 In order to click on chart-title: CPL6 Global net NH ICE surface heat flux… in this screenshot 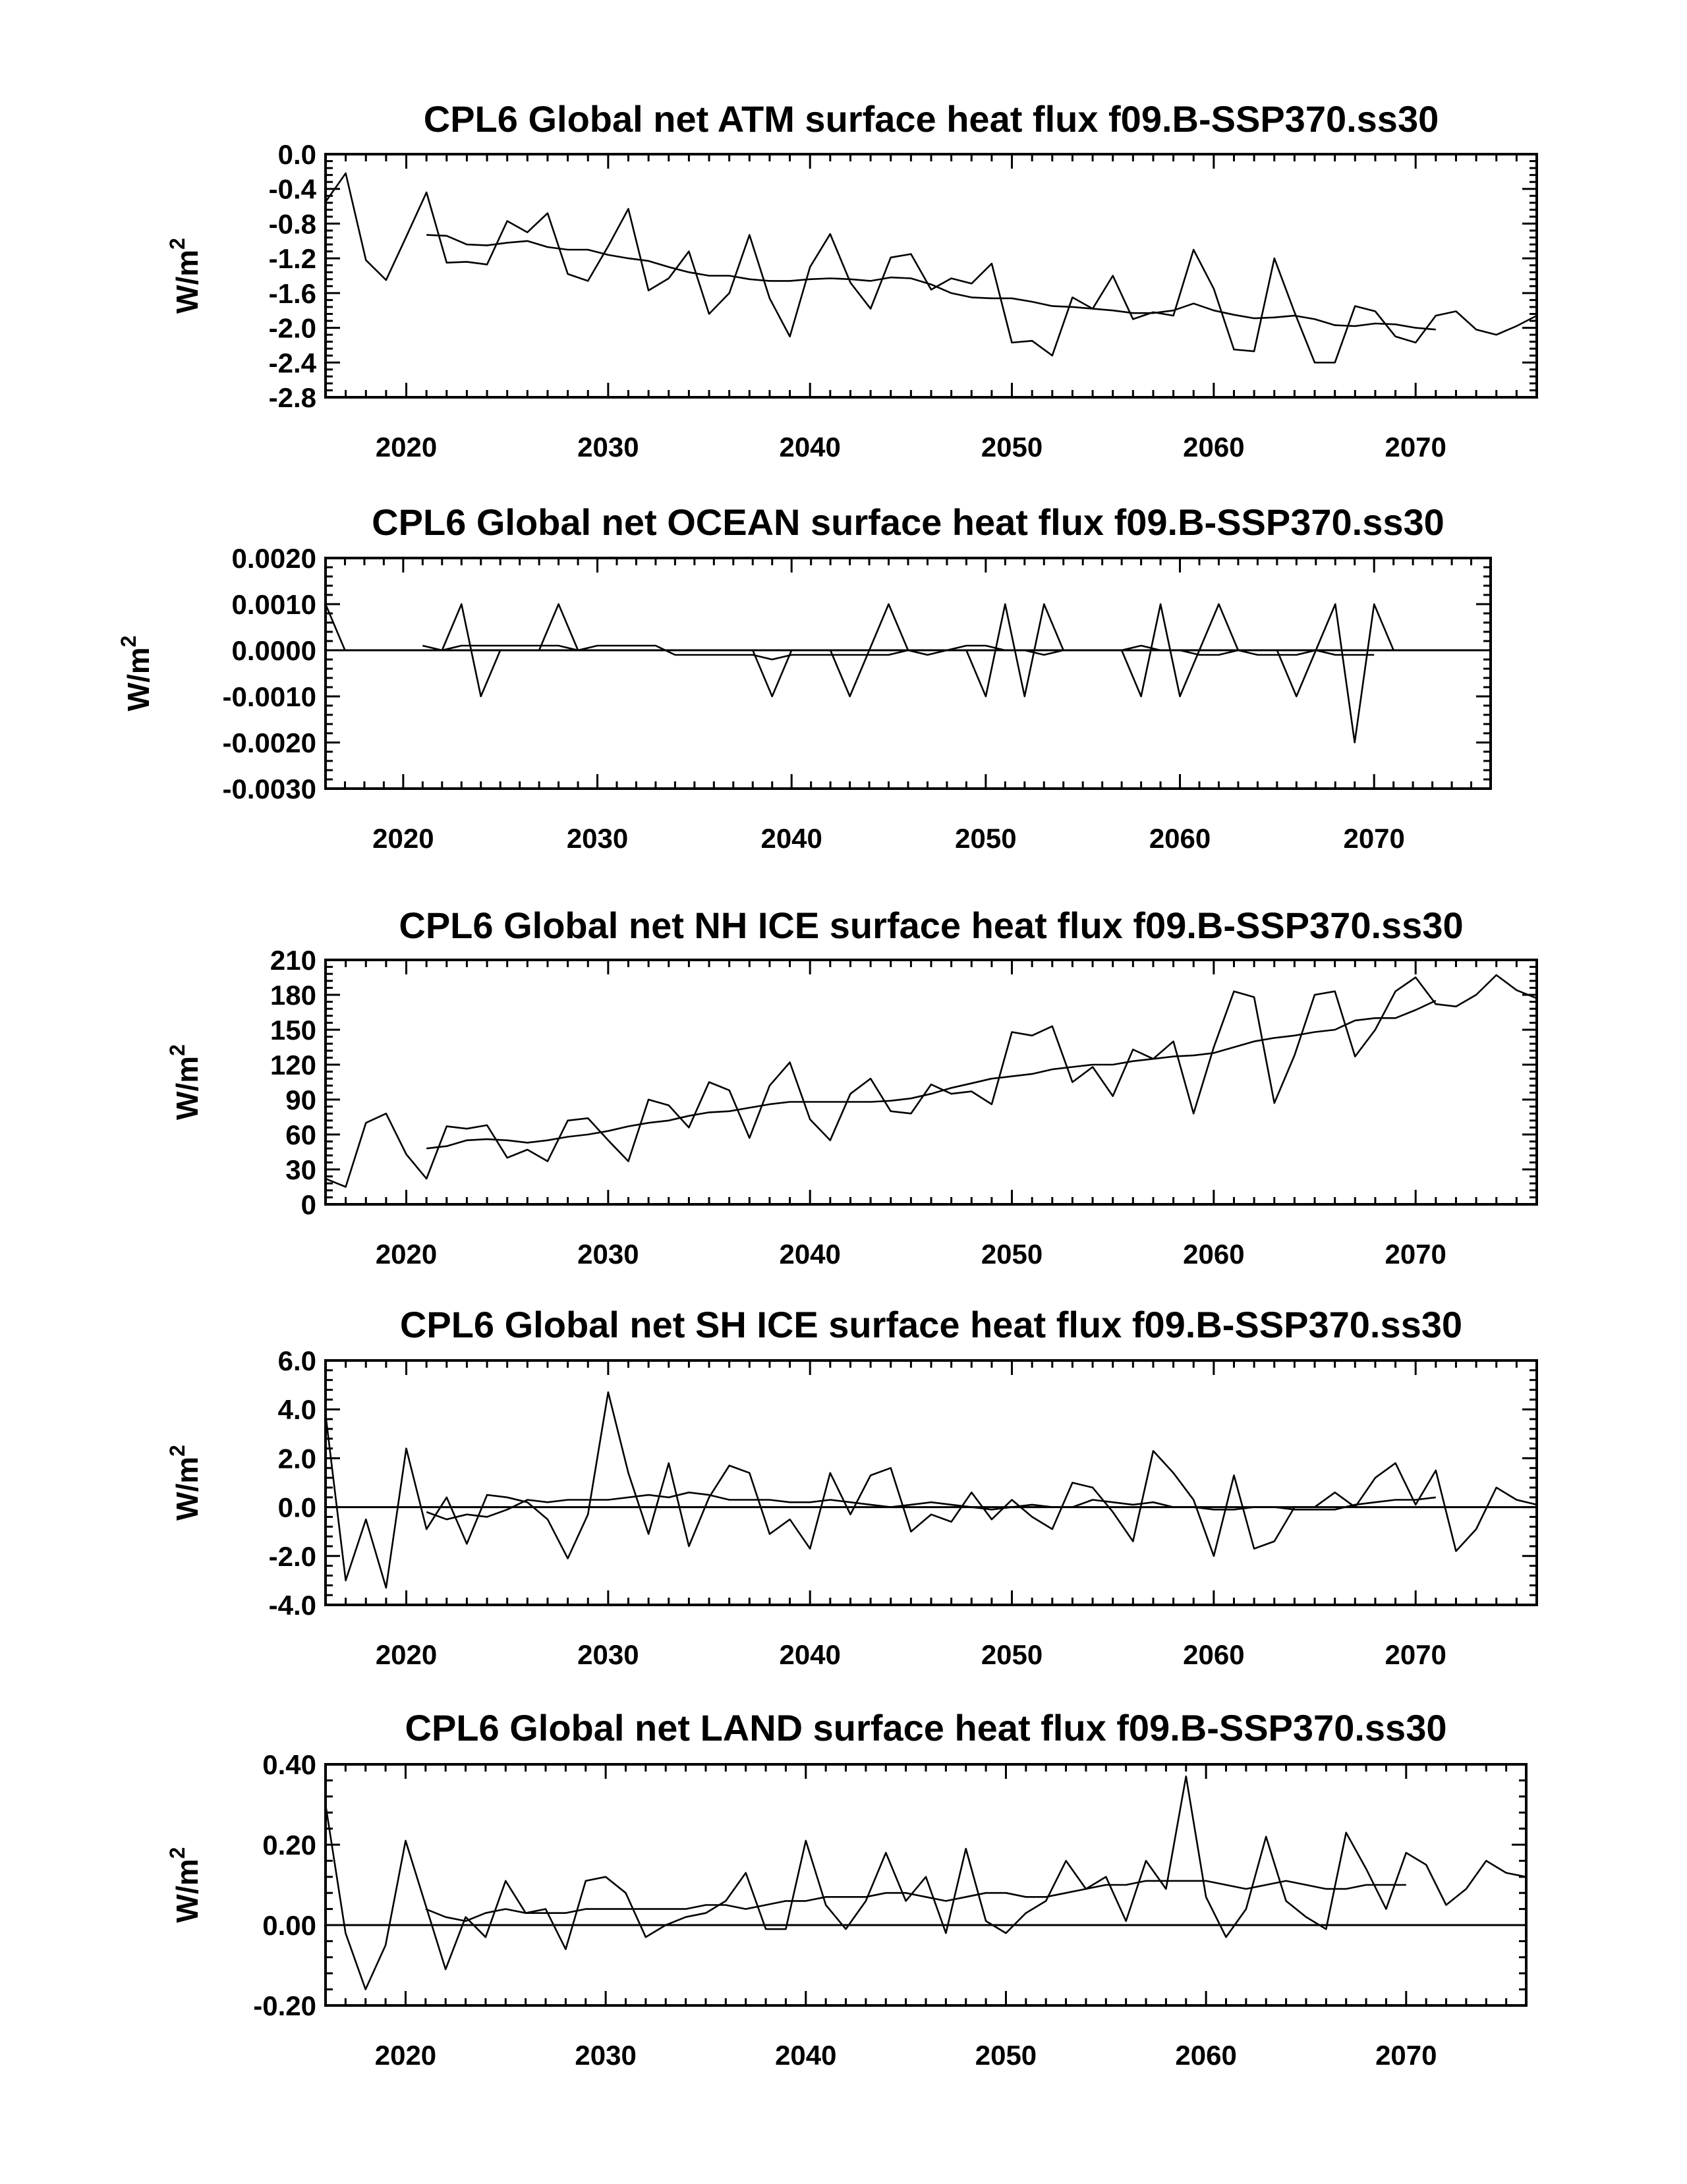, I will do `click(931, 925)`.